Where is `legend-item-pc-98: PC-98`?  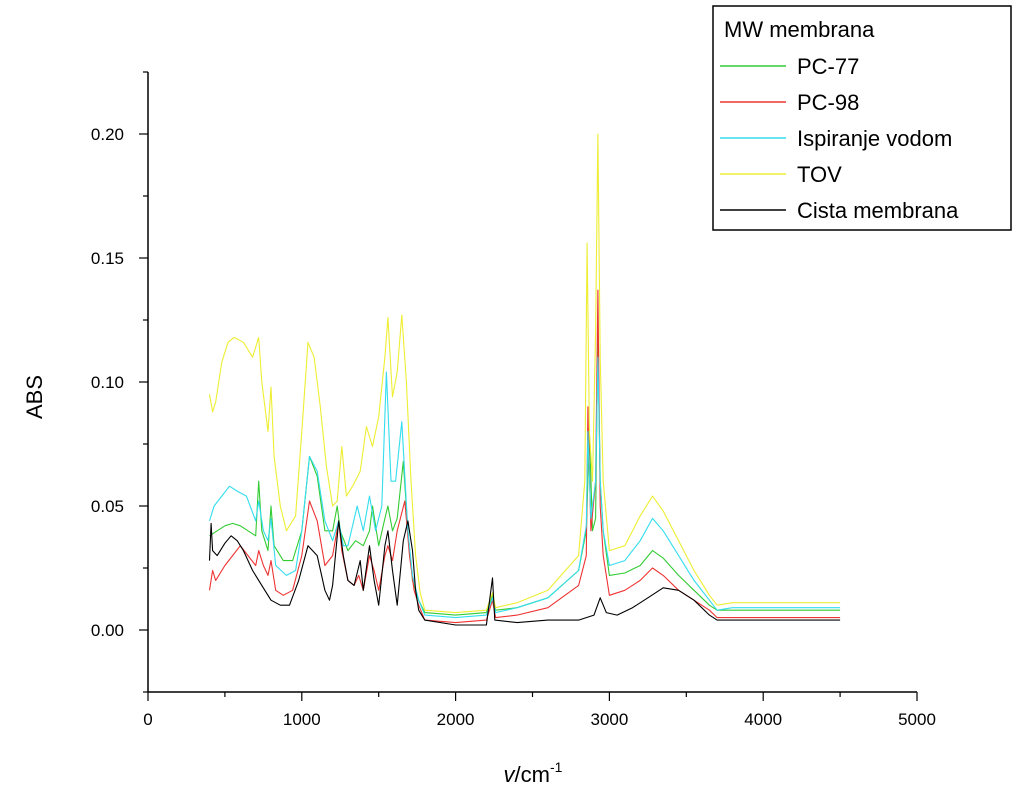 legend-item-pc-98: PC-98 is located at coordinates (789, 102).